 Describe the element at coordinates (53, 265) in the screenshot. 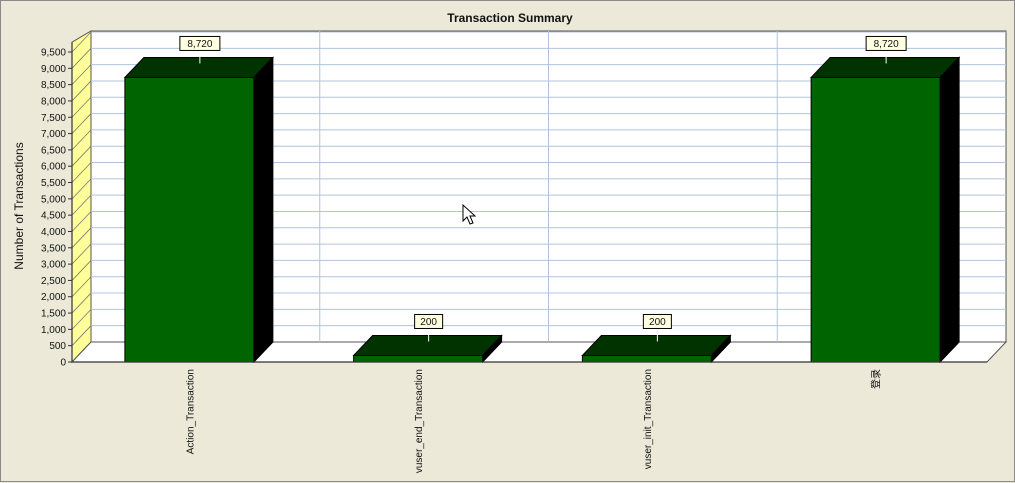

I see `y-tick-label: 3,000` at that location.